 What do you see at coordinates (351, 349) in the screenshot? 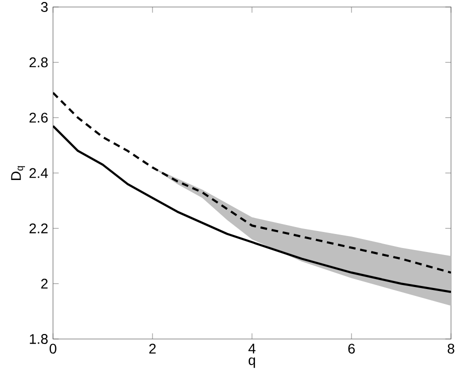
I see `x-tick-label: 6` at bounding box center [351, 349].